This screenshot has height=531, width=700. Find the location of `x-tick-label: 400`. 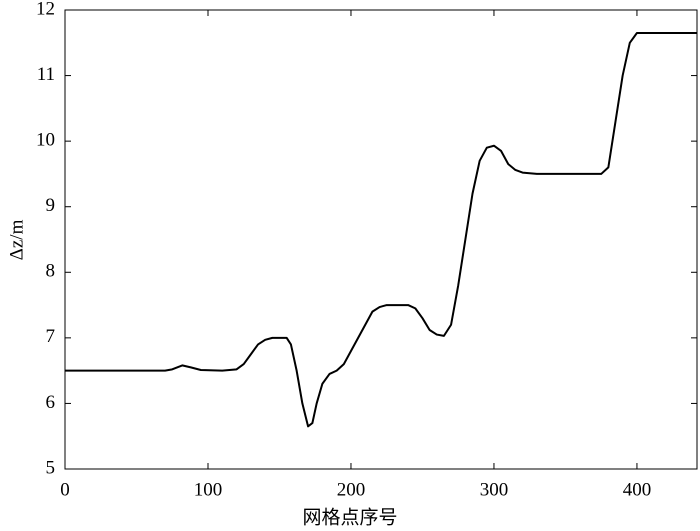

x-tick-label: 400 is located at coordinates (637, 489).